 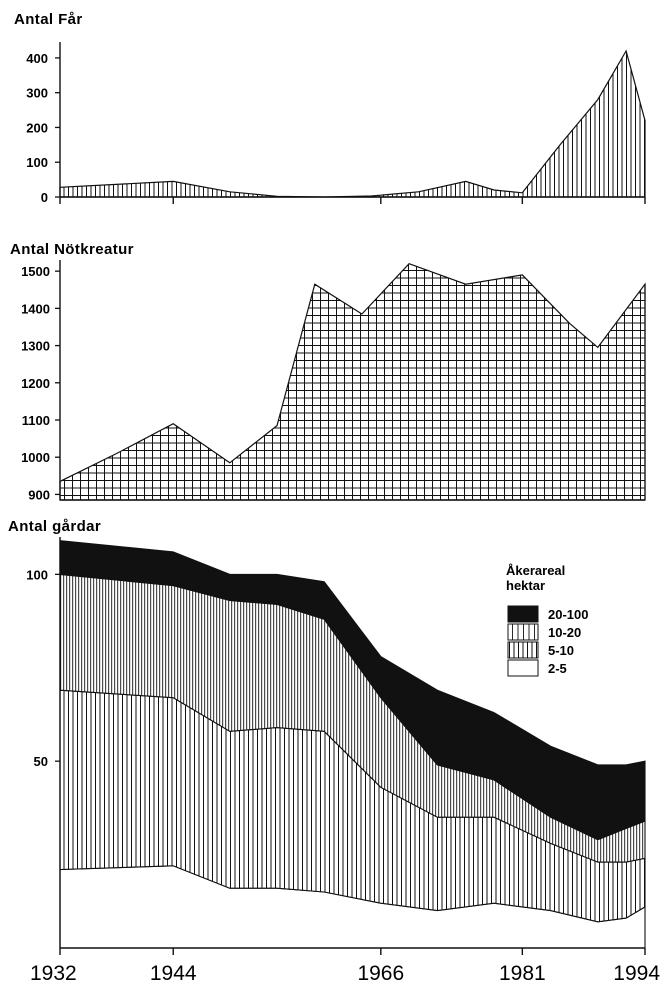 What do you see at coordinates (535, 570) in the screenshot?
I see `legend-title-line1: Åkerareal` at bounding box center [535, 570].